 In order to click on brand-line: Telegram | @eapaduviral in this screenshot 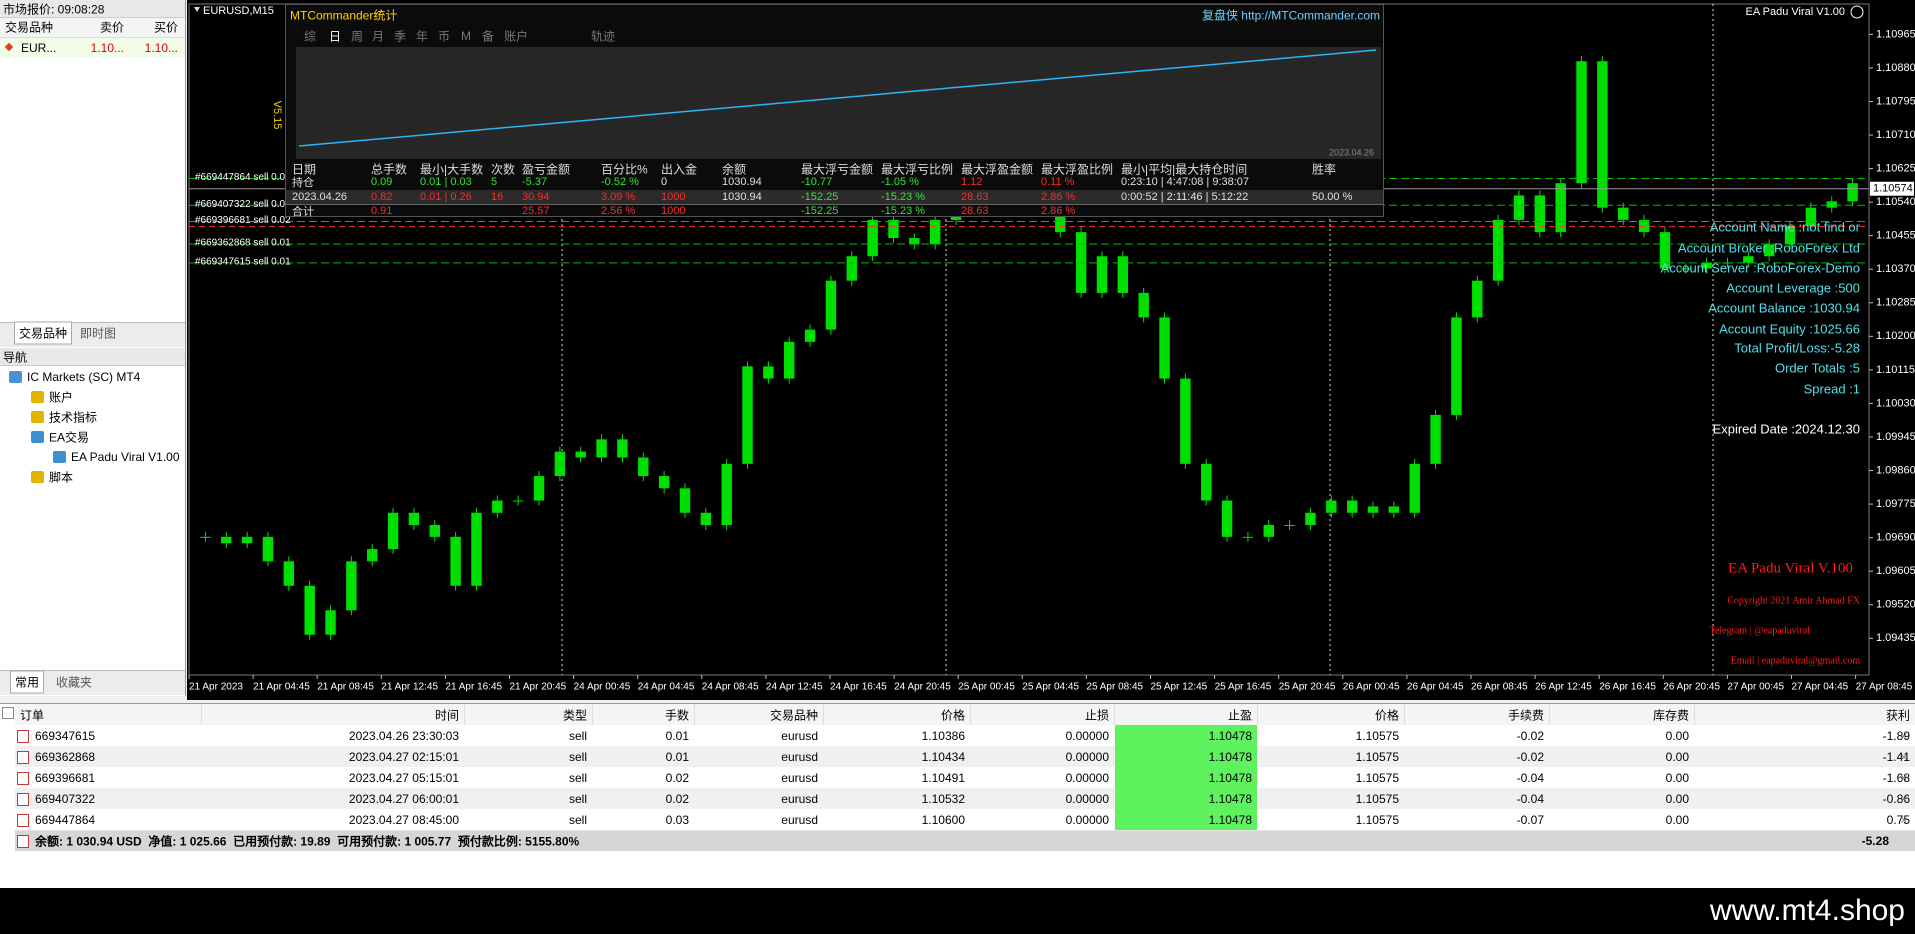, I will do `click(1760, 630)`.